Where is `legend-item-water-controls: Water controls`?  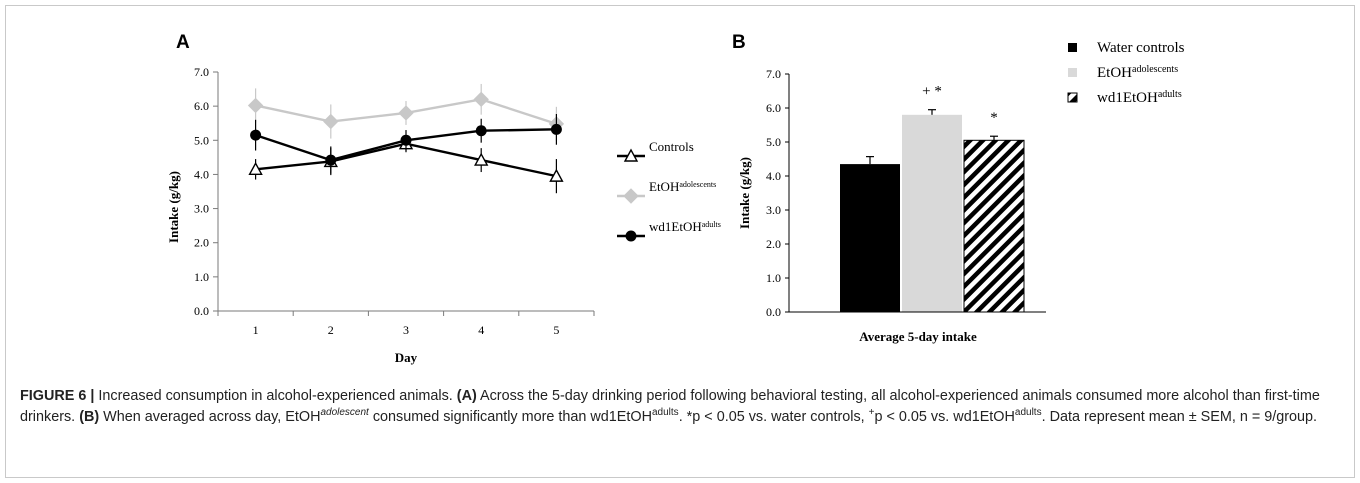 legend-item-water-controls: Water controls is located at coordinates (1126, 48).